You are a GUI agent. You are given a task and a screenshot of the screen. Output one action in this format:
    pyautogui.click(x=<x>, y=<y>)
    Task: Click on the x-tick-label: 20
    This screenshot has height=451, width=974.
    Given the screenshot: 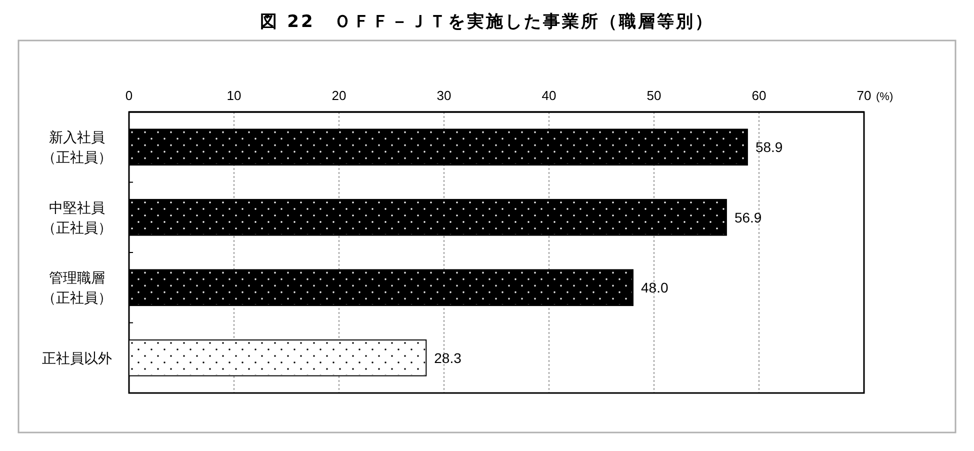 What is the action you would take?
    pyautogui.click(x=339, y=95)
    